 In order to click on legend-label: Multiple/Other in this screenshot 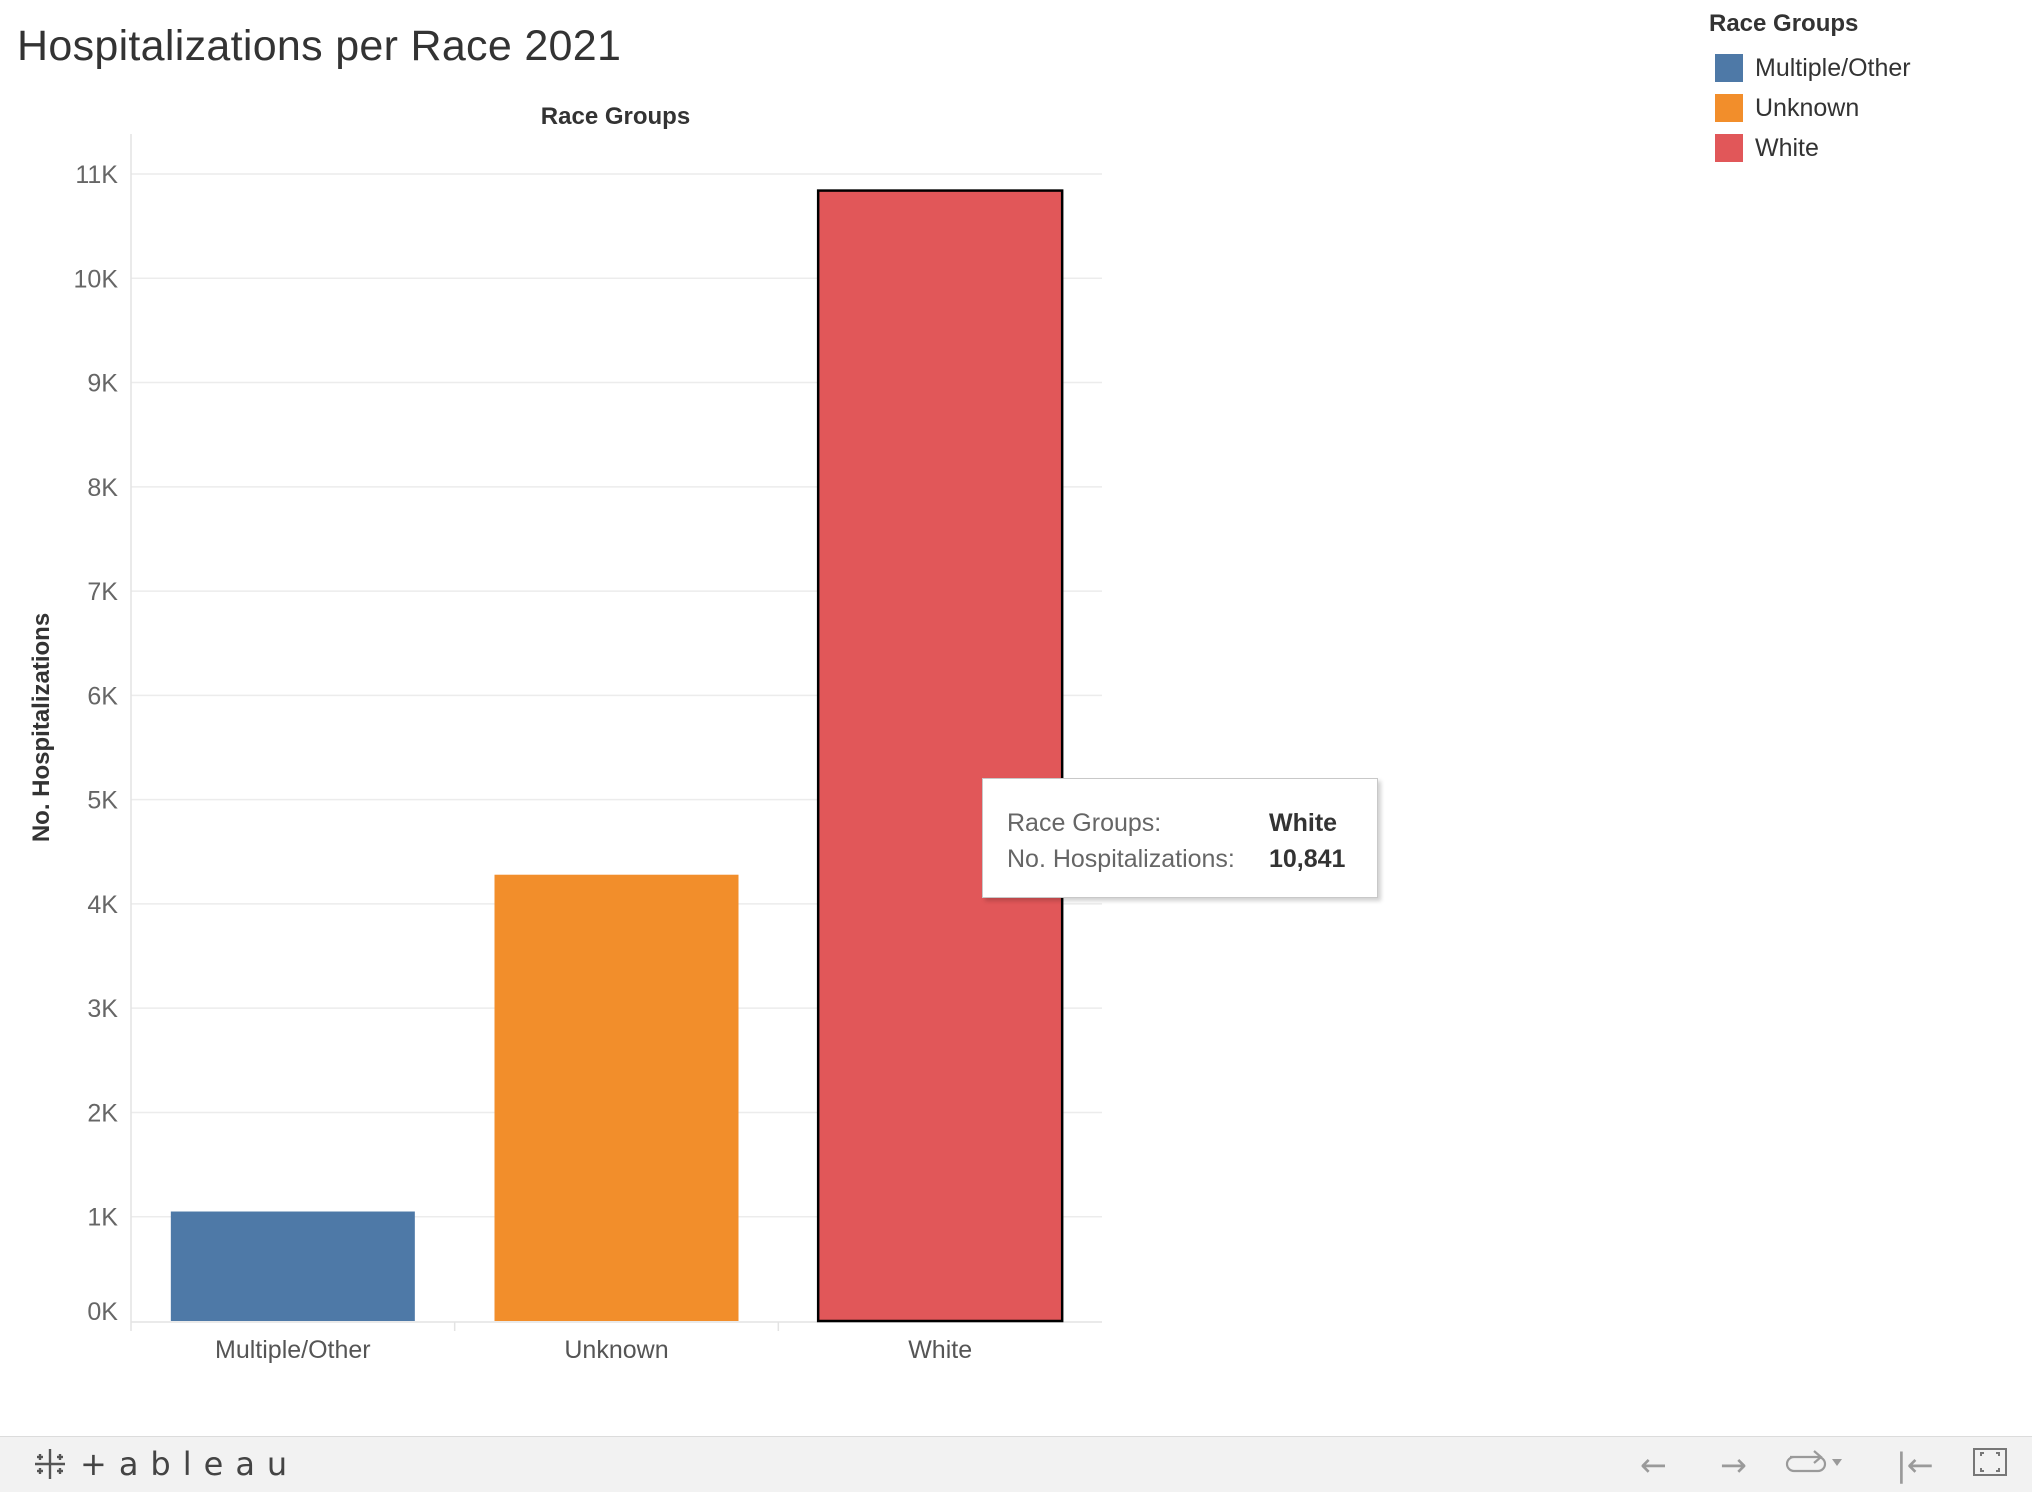, I will do `click(1833, 67)`.